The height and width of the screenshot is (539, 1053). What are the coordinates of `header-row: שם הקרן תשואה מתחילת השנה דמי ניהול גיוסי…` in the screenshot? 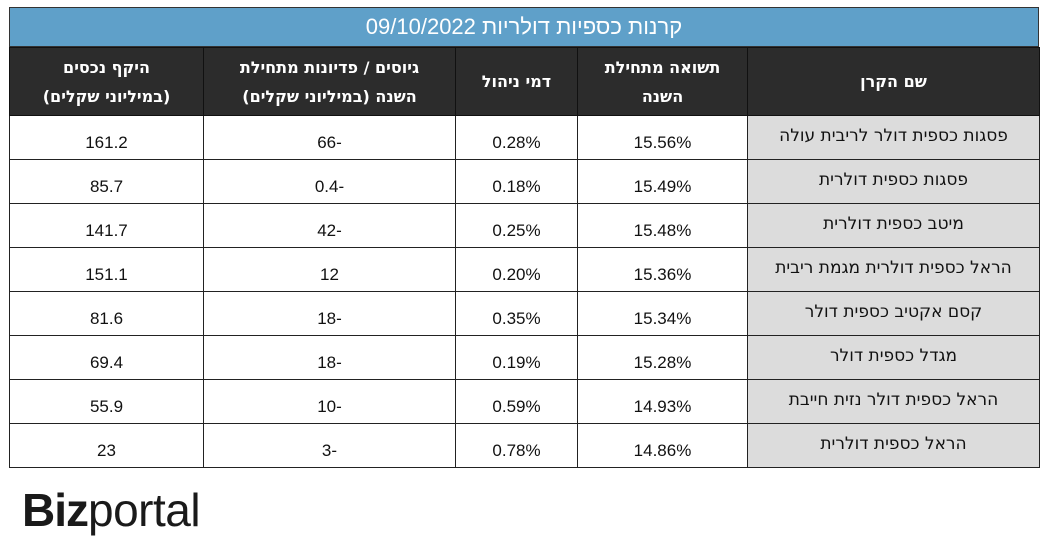 It's located at (524, 81).